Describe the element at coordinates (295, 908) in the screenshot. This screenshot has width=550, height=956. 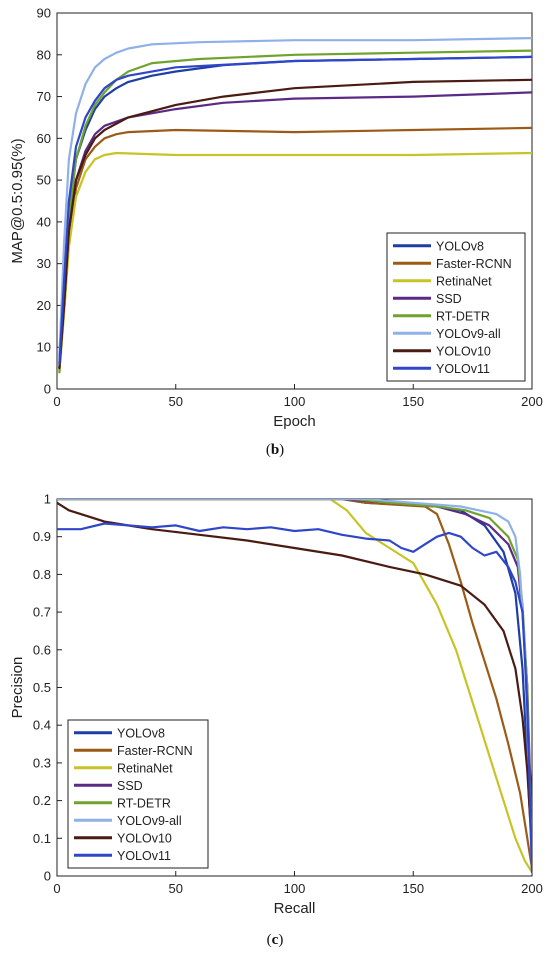
I see `x-axis-label: Recall` at that location.